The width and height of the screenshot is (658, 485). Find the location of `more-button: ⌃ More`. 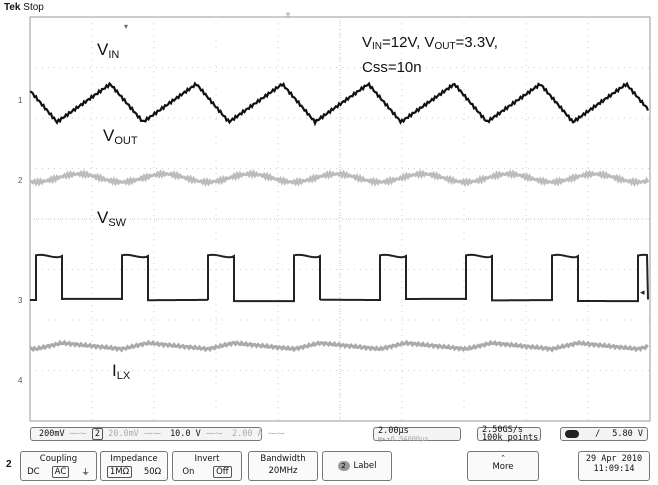

more-button: ⌃ More is located at coordinates (503, 466).